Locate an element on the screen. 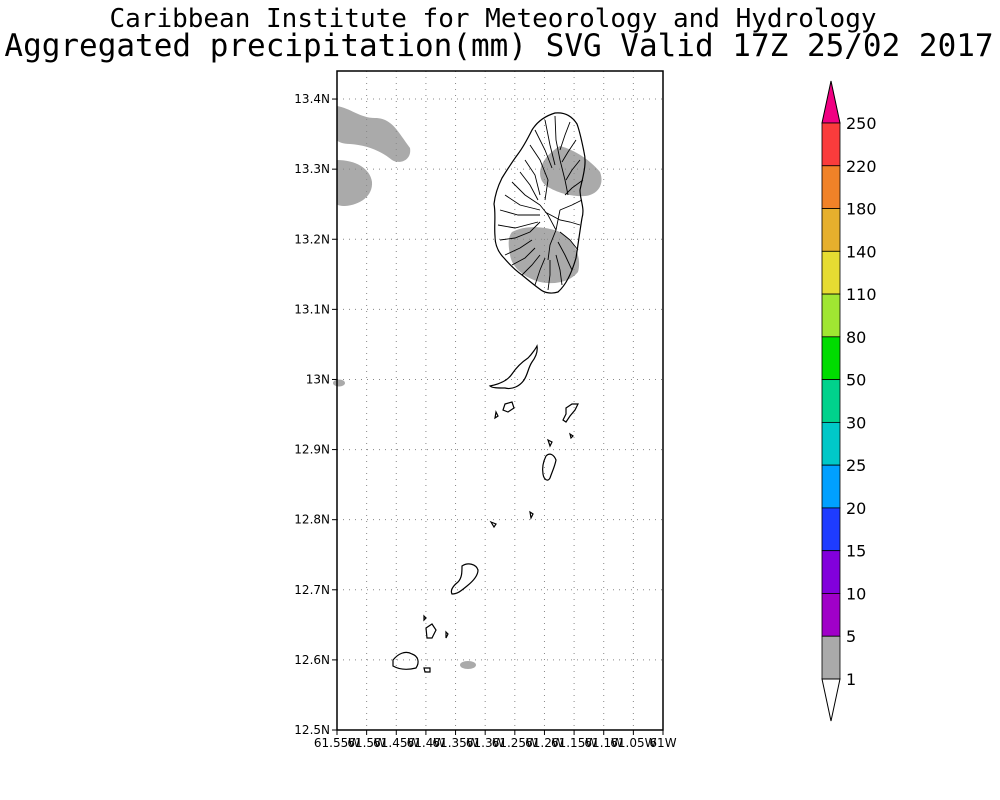  precip-area-svg-ne is located at coordinates (571, 171).